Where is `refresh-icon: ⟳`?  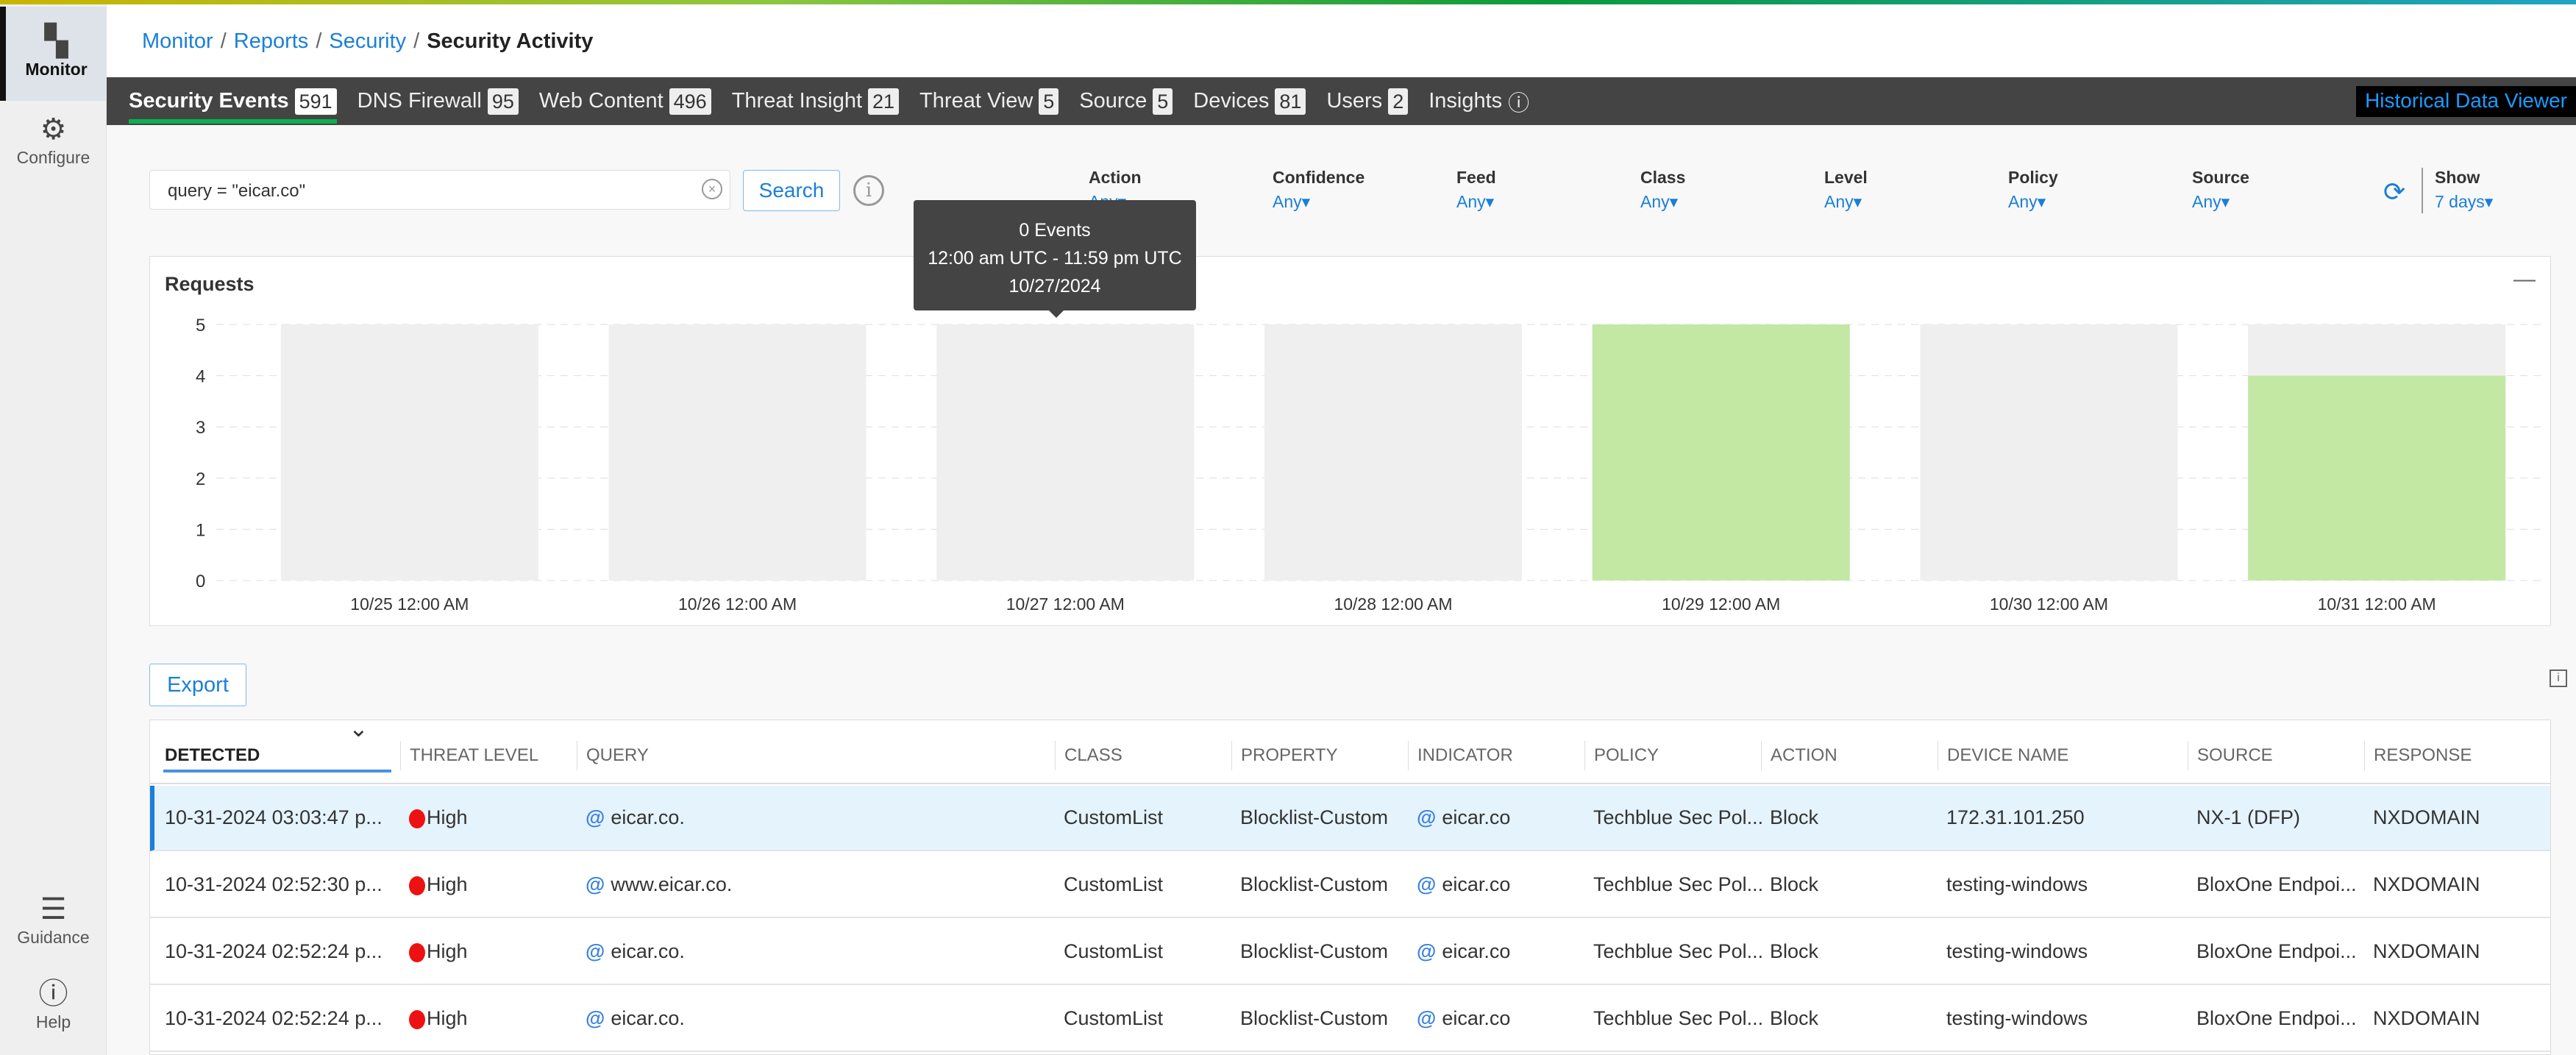
refresh-icon: ⟳ is located at coordinates (2394, 192).